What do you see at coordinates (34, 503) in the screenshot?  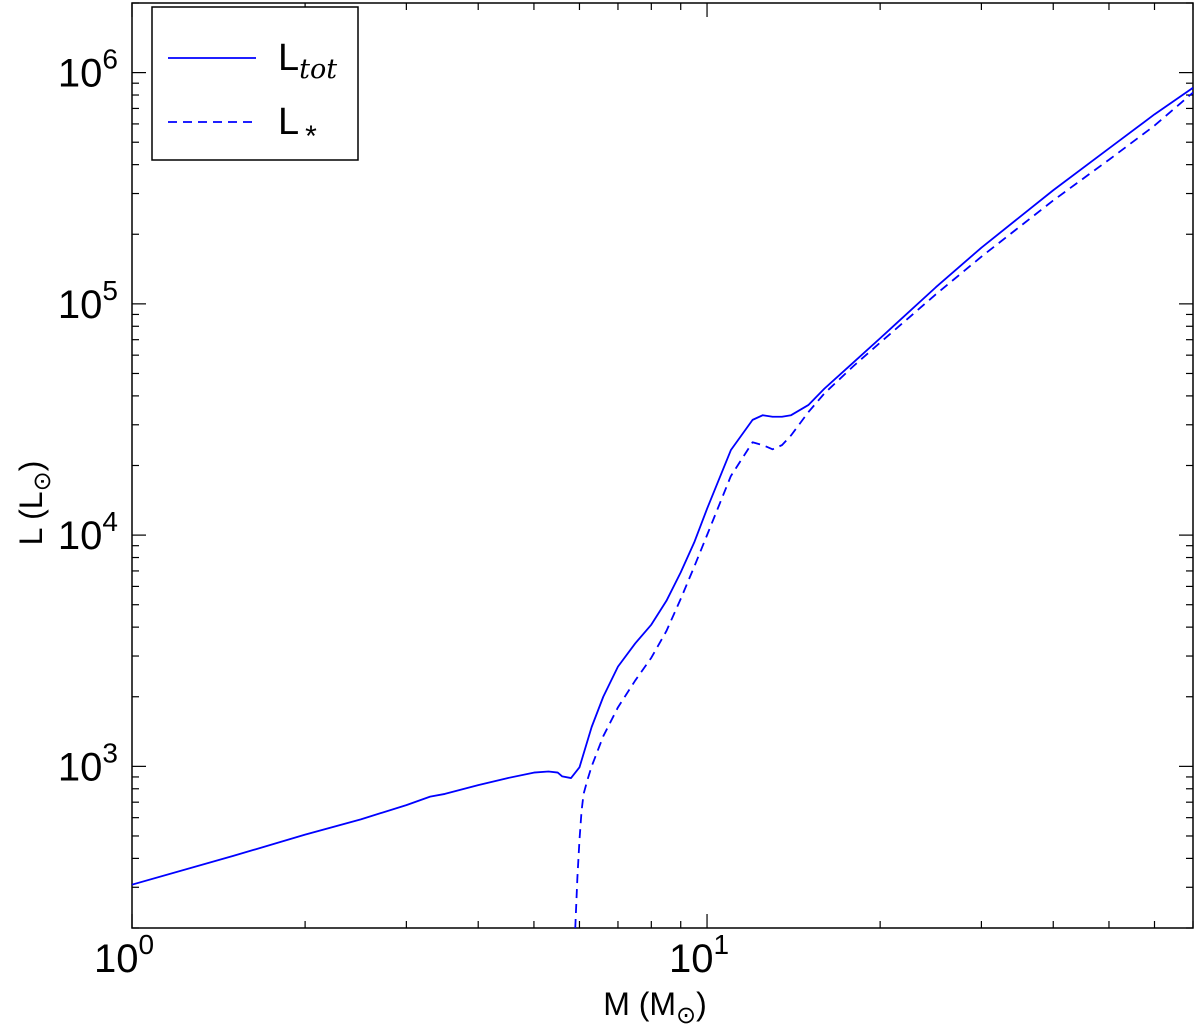 I see `y-axis-label: L (L⊙)` at bounding box center [34, 503].